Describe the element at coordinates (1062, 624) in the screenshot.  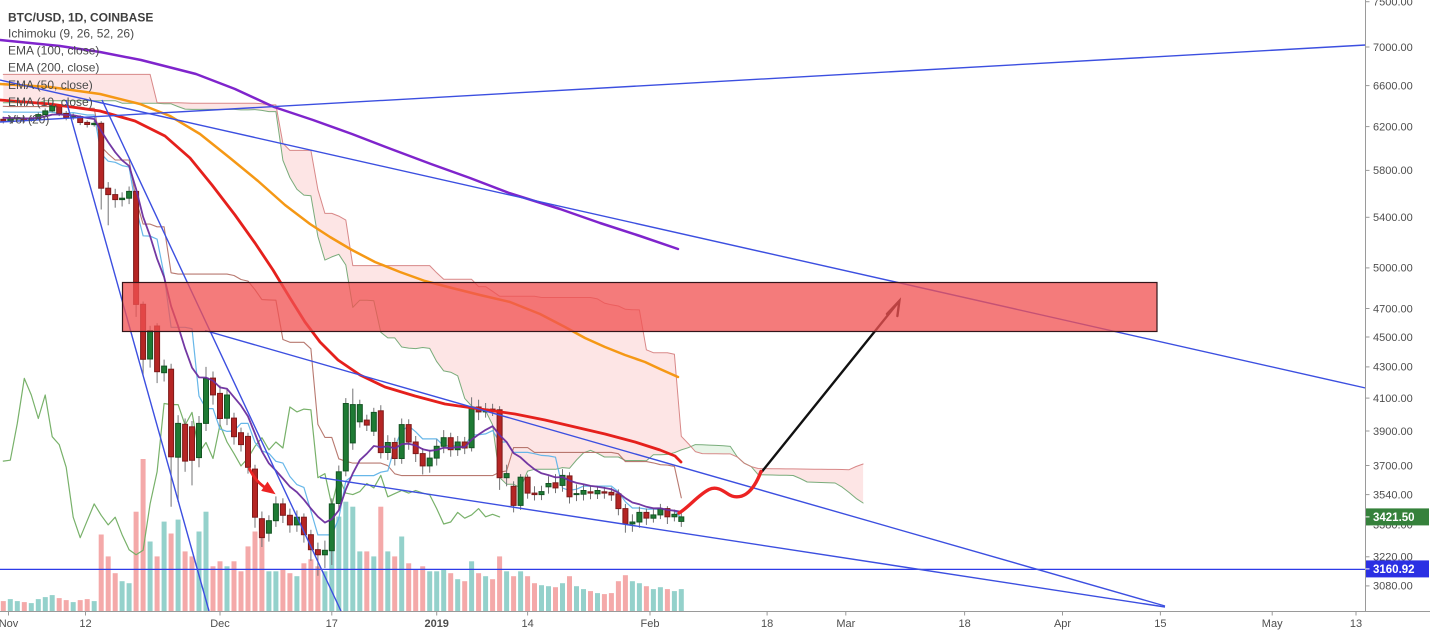
I see `svg-text: Apr` at that location.